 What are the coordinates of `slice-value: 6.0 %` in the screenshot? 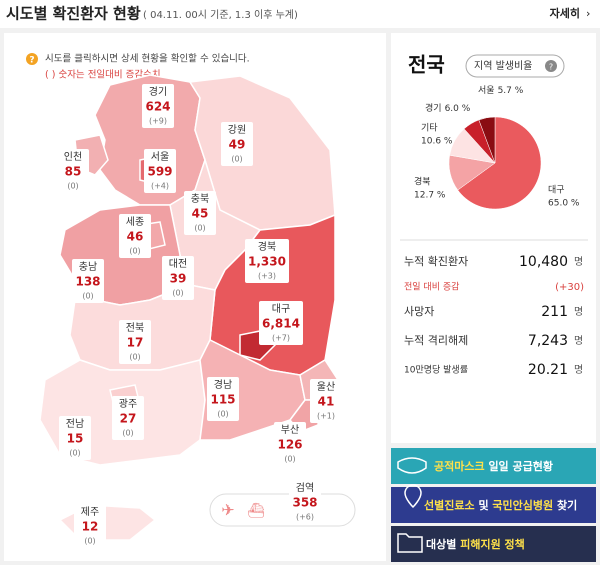 It's located at (458, 109).